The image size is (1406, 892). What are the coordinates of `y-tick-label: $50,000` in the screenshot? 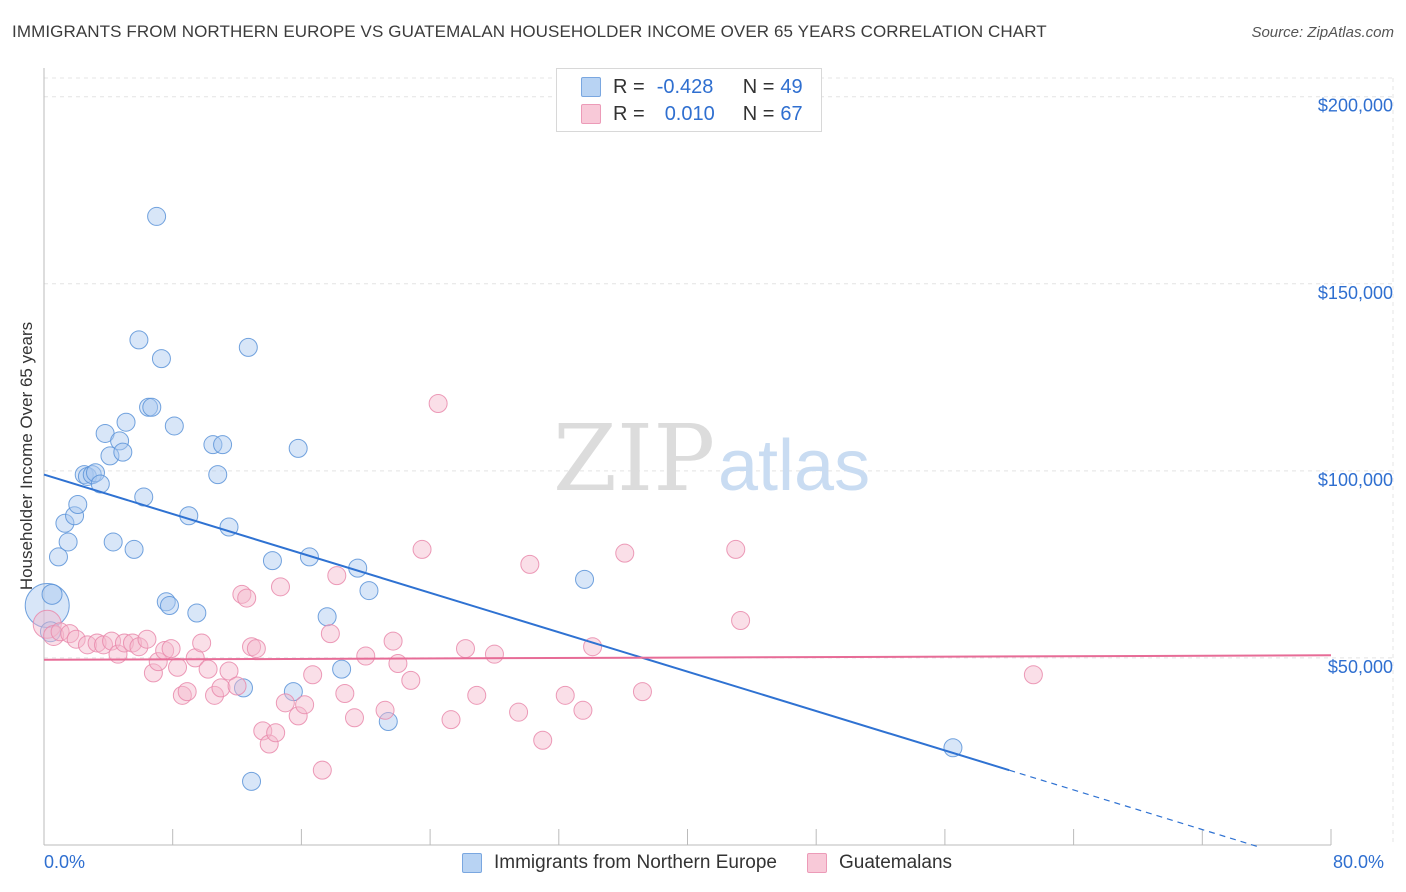 It's located at (1360, 667).